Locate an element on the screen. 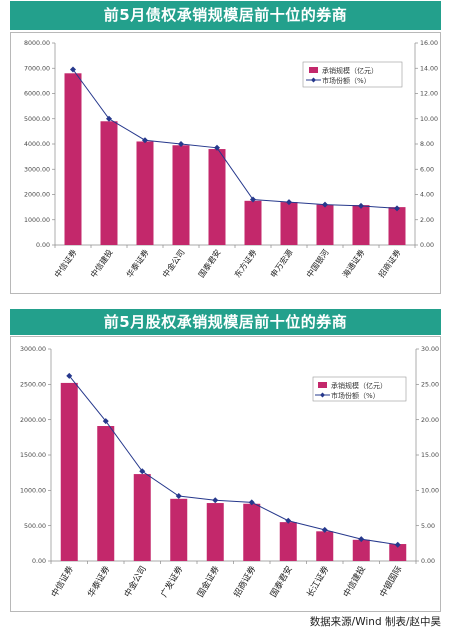 The width and height of the screenshot is (451, 634). legend-bar-label: 承销规模（亿元） is located at coordinates (350, 70).